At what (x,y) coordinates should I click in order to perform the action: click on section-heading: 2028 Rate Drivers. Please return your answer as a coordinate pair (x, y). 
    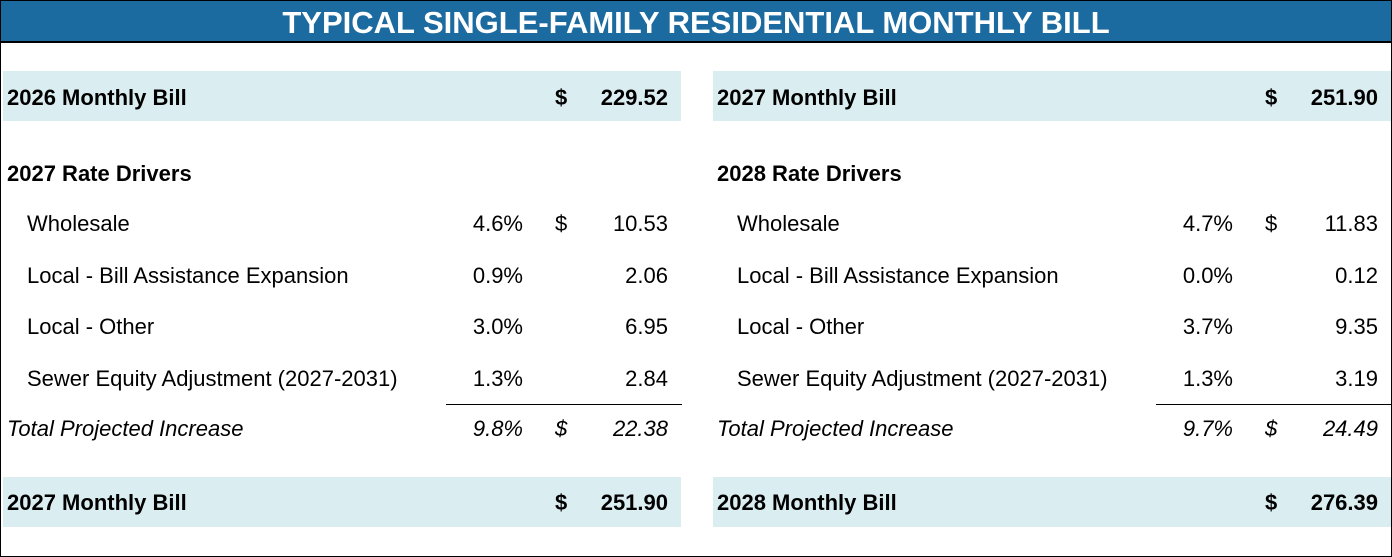
    Looking at the image, I should click on (809, 173).